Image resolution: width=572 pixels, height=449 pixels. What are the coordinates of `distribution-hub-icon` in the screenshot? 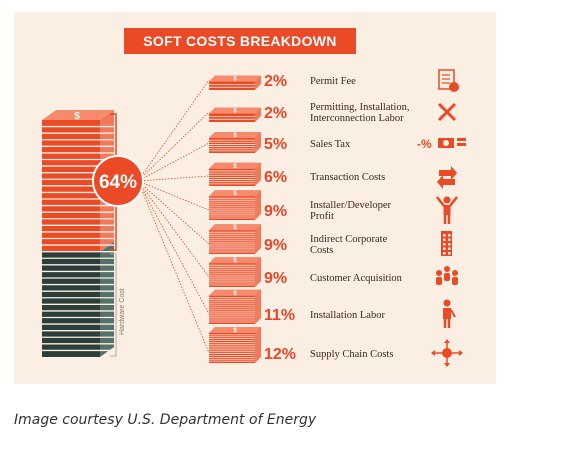 It's located at (447, 353).